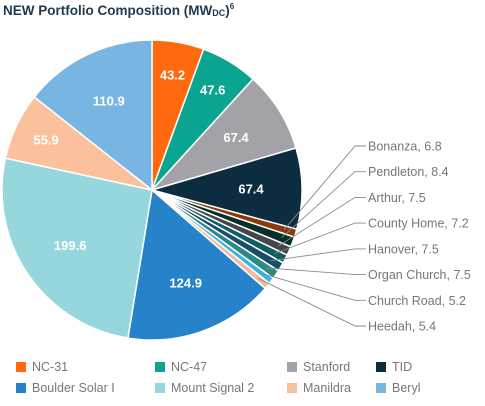 The height and width of the screenshot is (406, 485). What do you see at coordinates (408, 172) in the screenshot?
I see `callout-label-pendleton: Pendleton, 8.4` at bounding box center [408, 172].